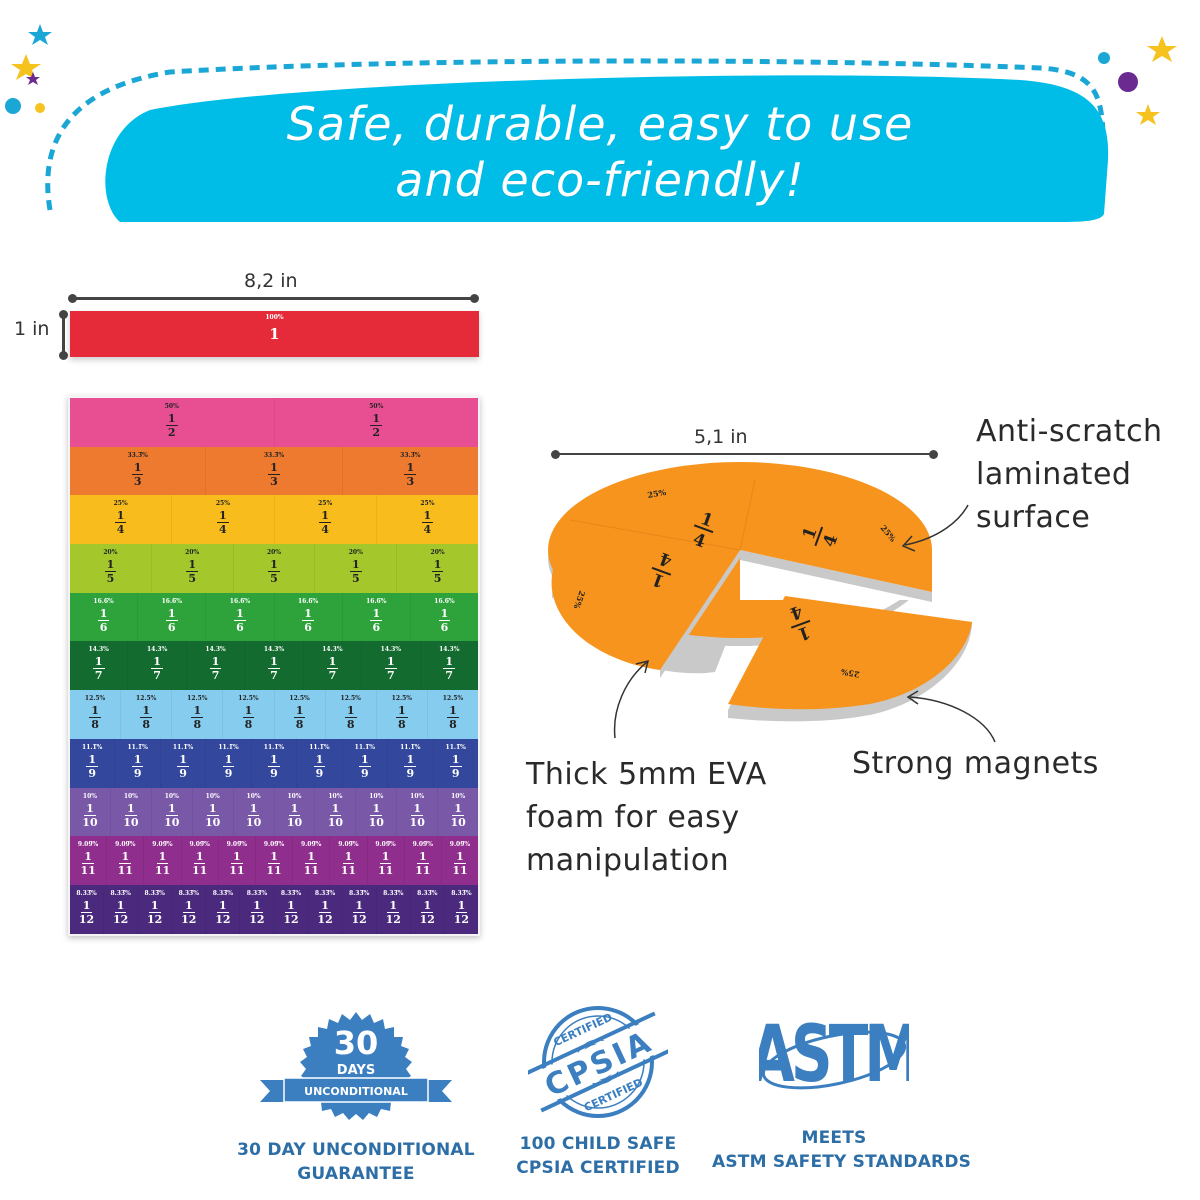  I want to click on svg-text: UNCONDITIONAL, so click(356, 1091).